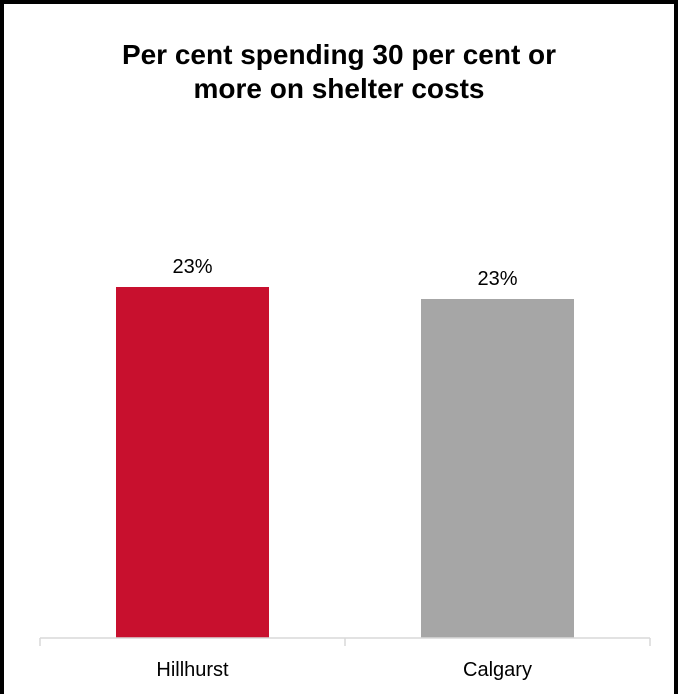 The image size is (678, 694). I want to click on chart-title-line-2: more on shelter costs, so click(339, 88).